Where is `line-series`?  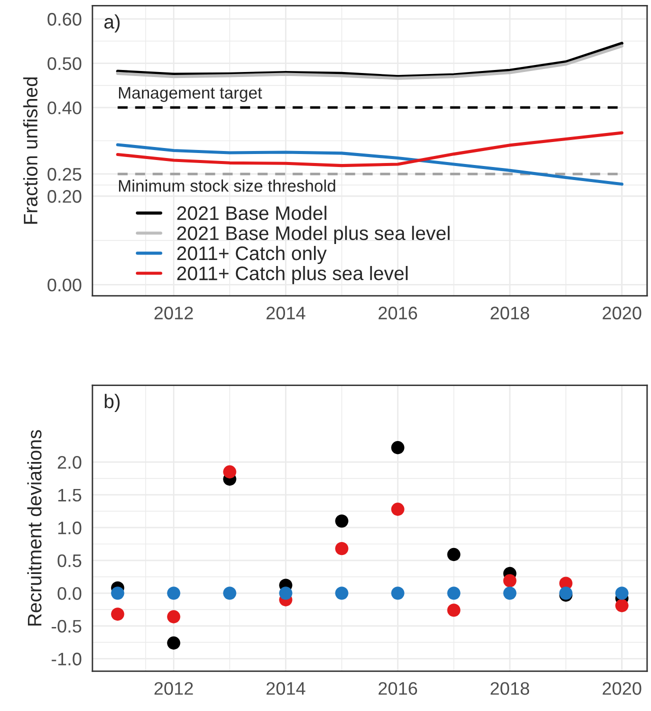 line-series is located at coordinates (370, 149).